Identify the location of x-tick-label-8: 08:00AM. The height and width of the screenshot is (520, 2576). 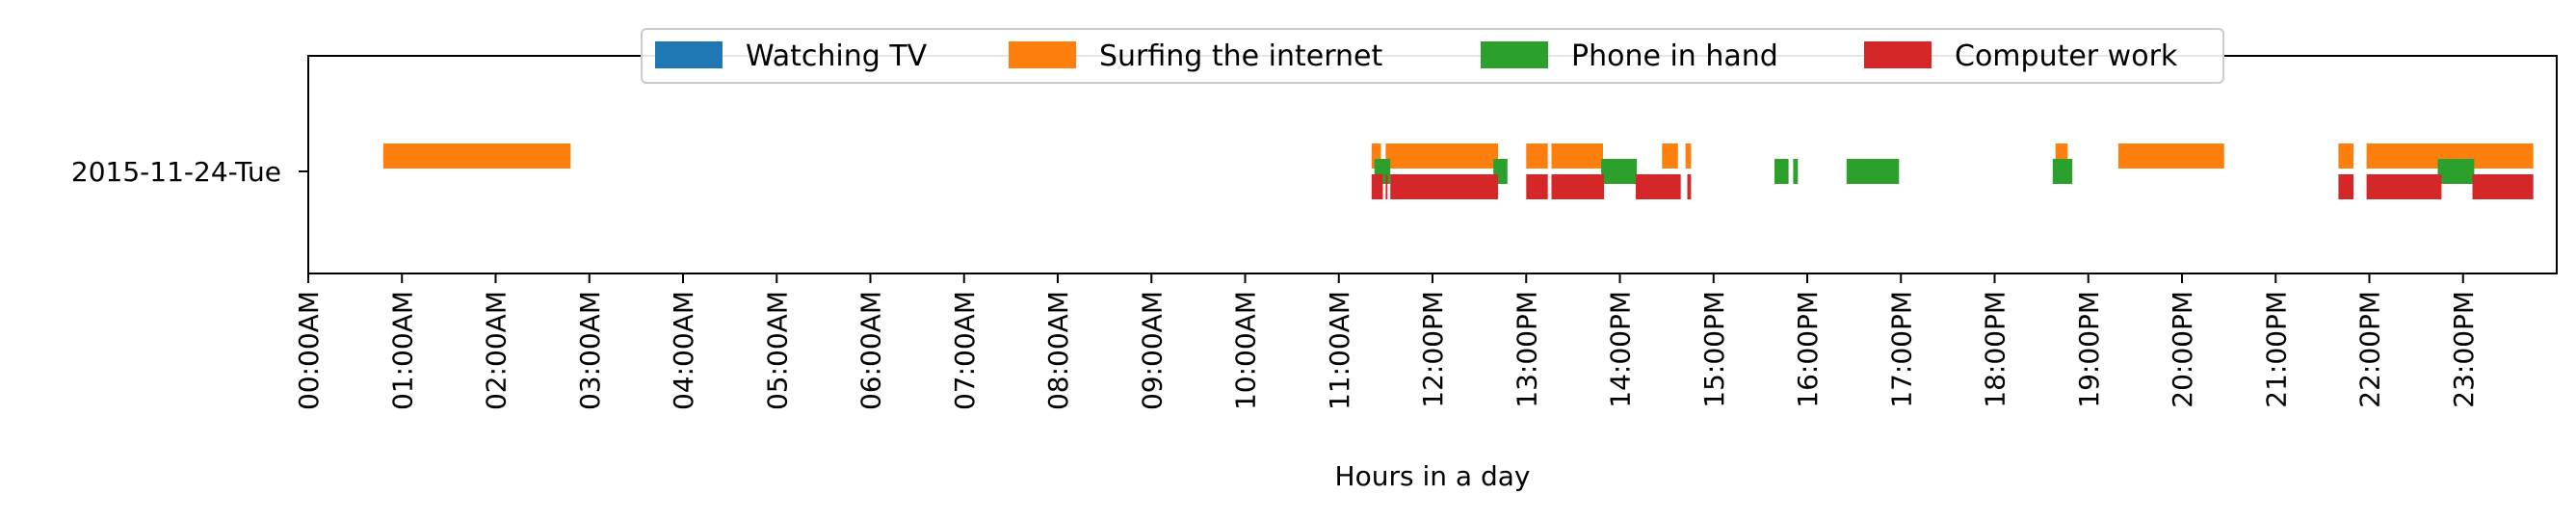
(1058, 351).